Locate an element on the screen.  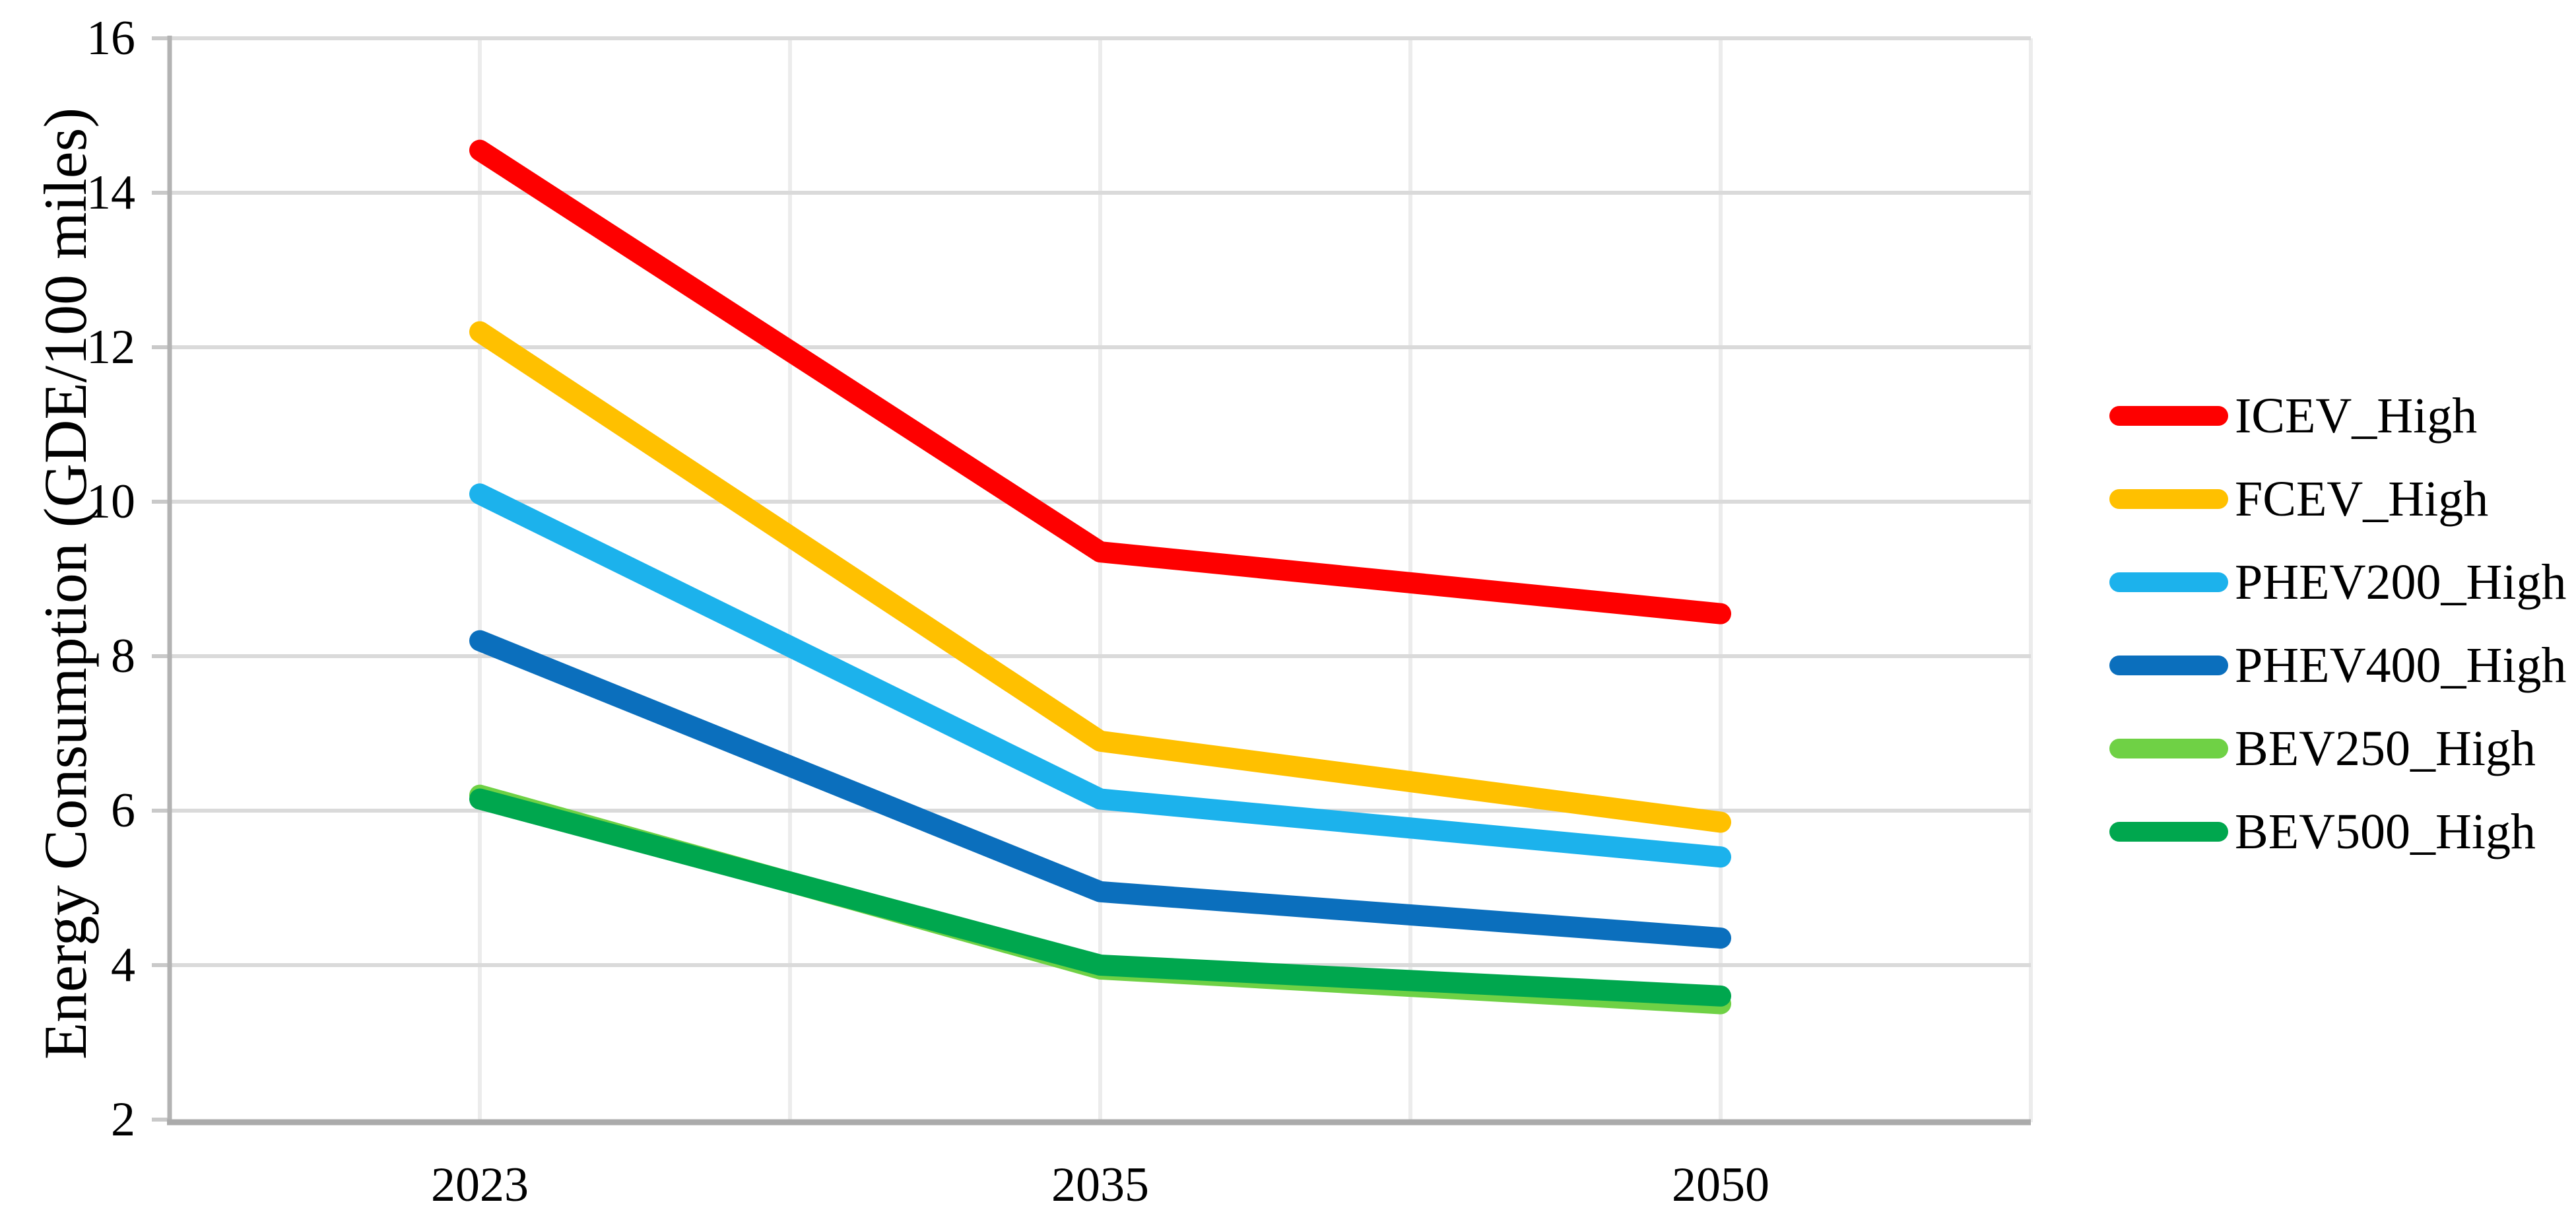
y-tick-label: 8 is located at coordinates (123, 656).